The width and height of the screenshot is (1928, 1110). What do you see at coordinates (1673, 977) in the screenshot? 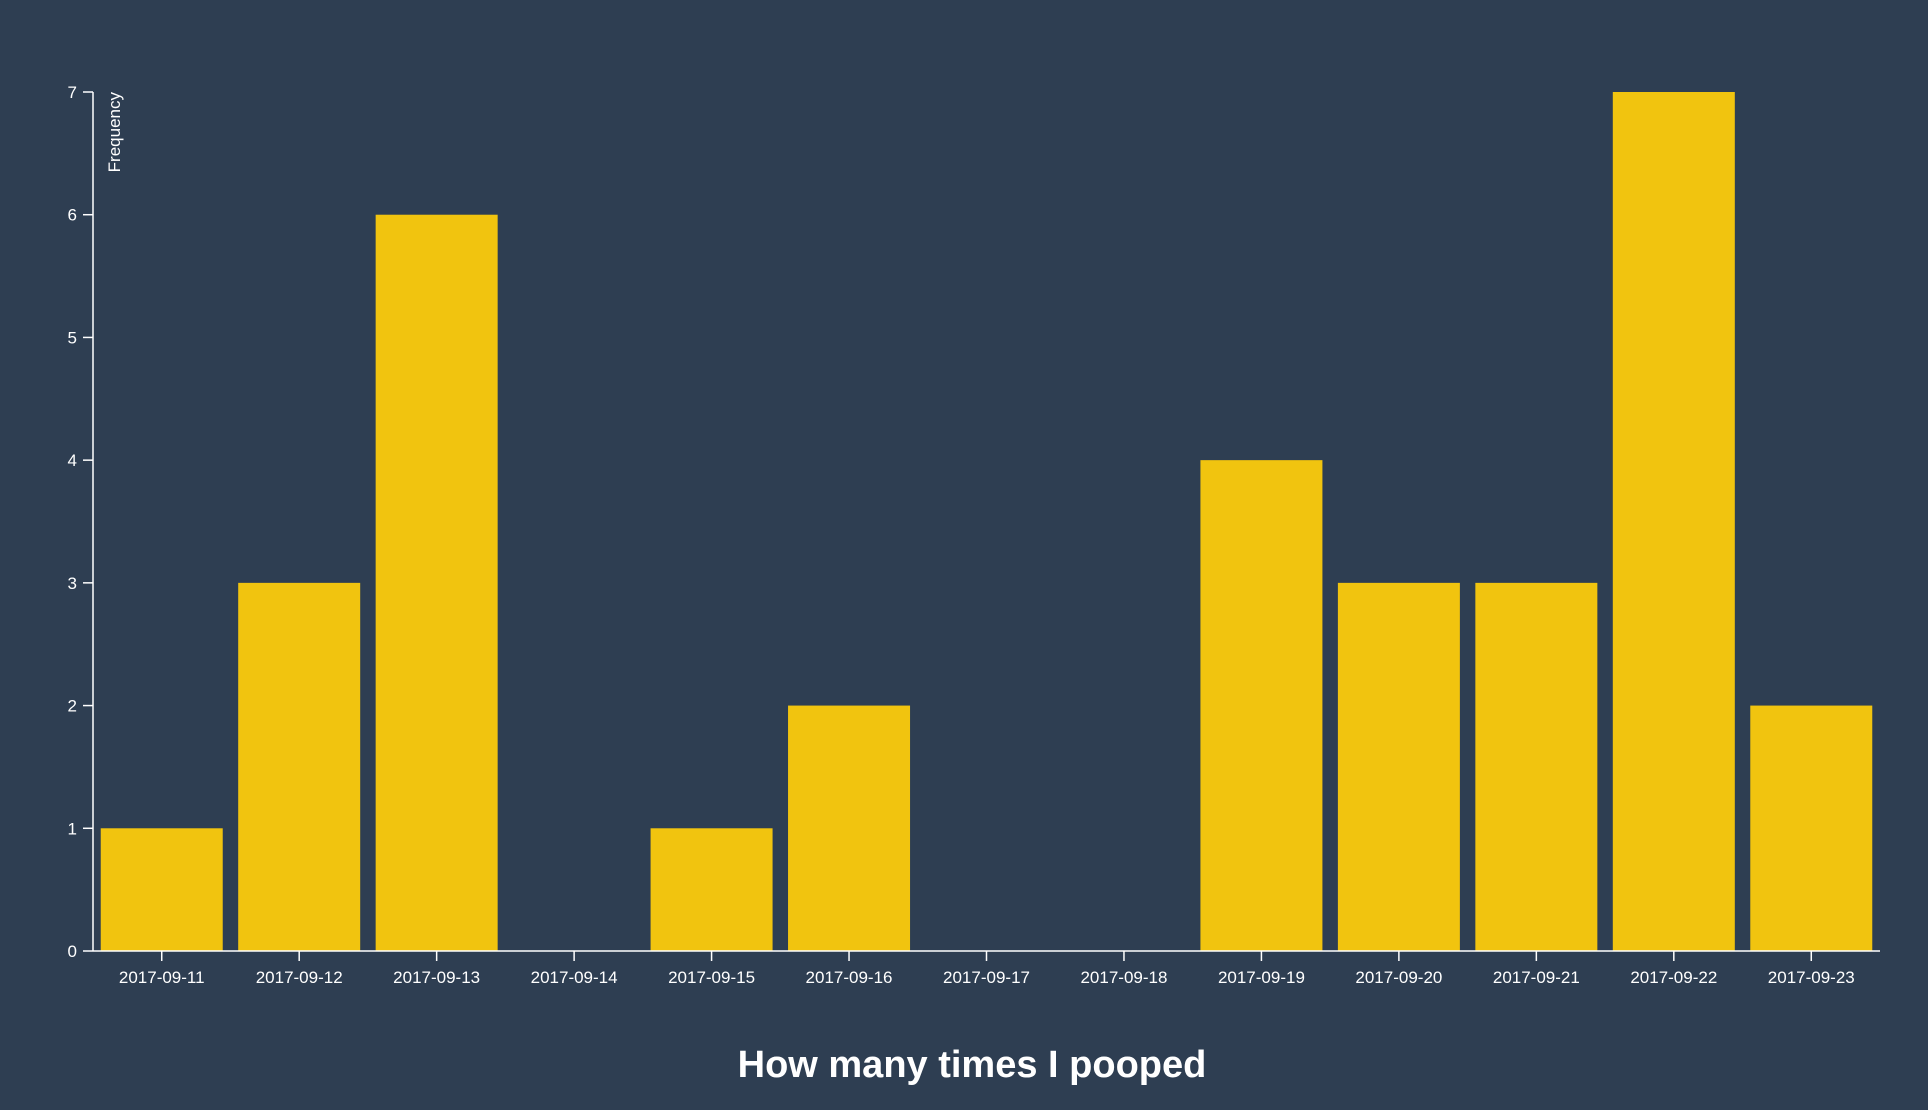
I see `x-tick-label-2017-09-22: 2017-09-22` at bounding box center [1673, 977].